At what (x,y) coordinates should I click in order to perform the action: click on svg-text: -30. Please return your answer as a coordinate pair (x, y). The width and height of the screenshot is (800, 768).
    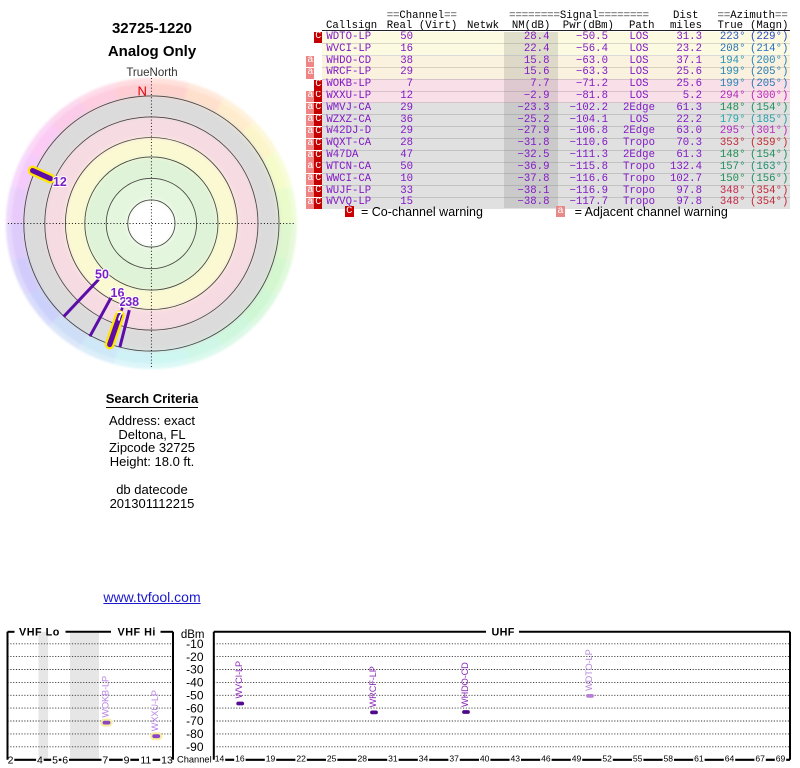
    Looking at the image, I should click on (195, 670).